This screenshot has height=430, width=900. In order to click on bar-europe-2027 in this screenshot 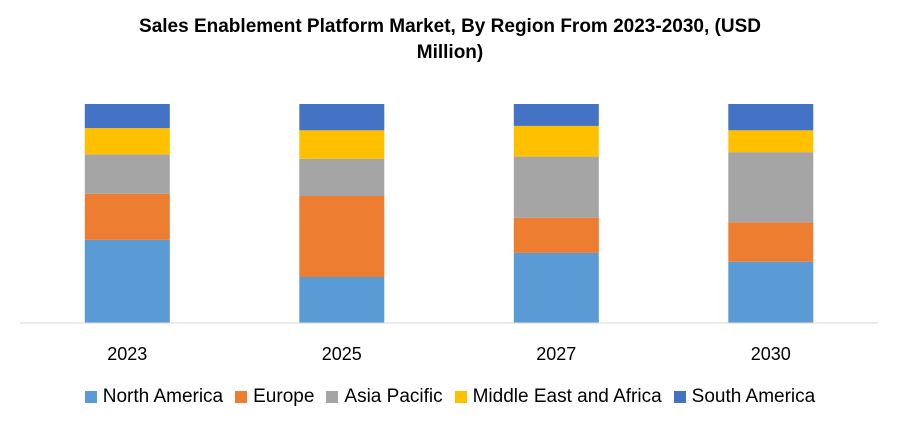, I will do `click(556, 235)`.